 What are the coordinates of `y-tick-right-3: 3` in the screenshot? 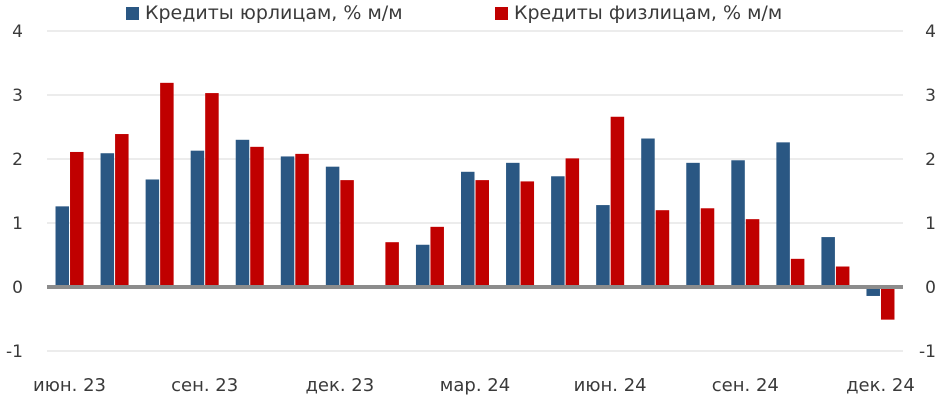 It's located at (930, 96).